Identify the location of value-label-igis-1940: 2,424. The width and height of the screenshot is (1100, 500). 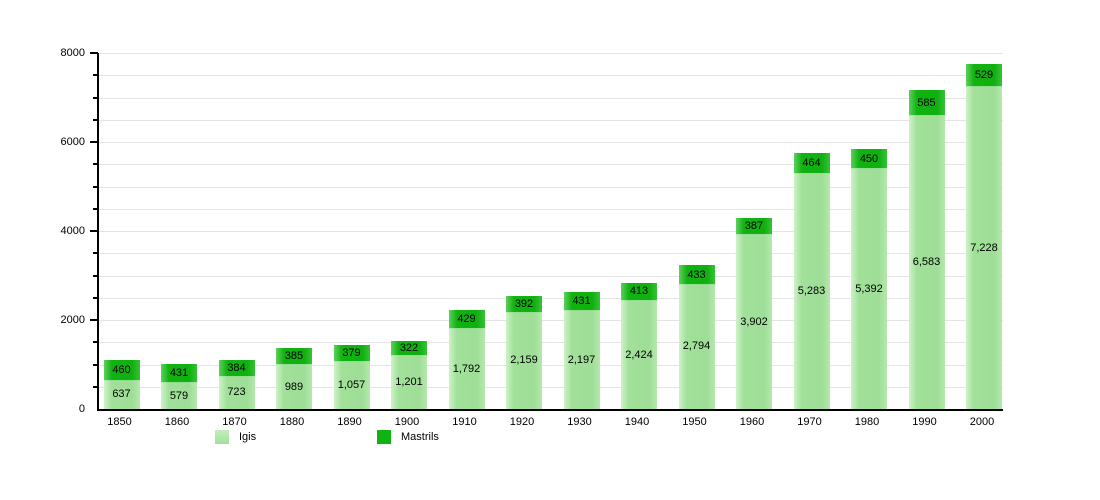
(639, 354).